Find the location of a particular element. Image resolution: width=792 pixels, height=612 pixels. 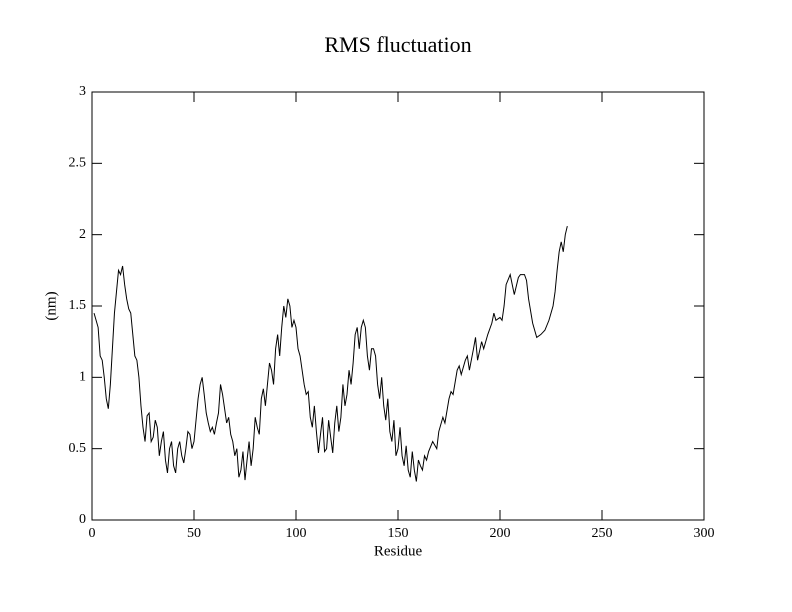

x-tick-label: 100 is located at coordinates (296, 533).